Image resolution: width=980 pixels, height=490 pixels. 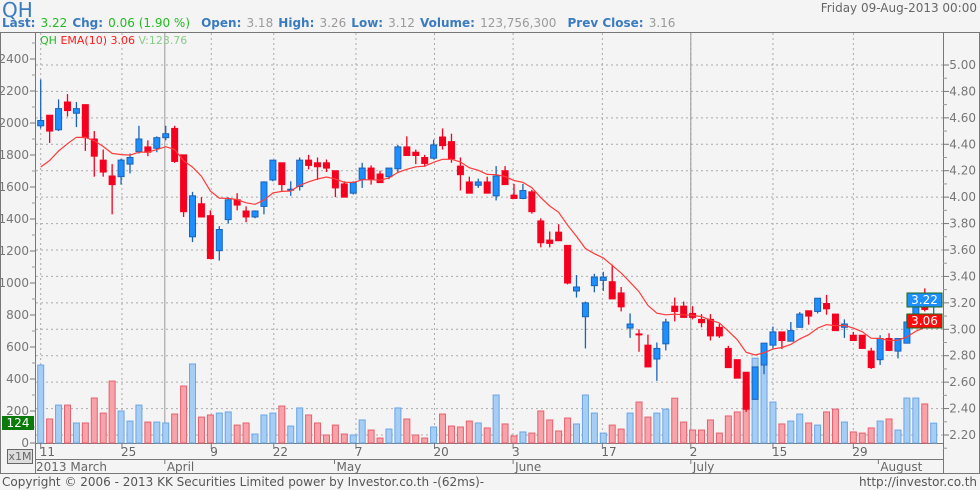 I want to click on volume-tick-label: 2200, so click(x=14, y=91).